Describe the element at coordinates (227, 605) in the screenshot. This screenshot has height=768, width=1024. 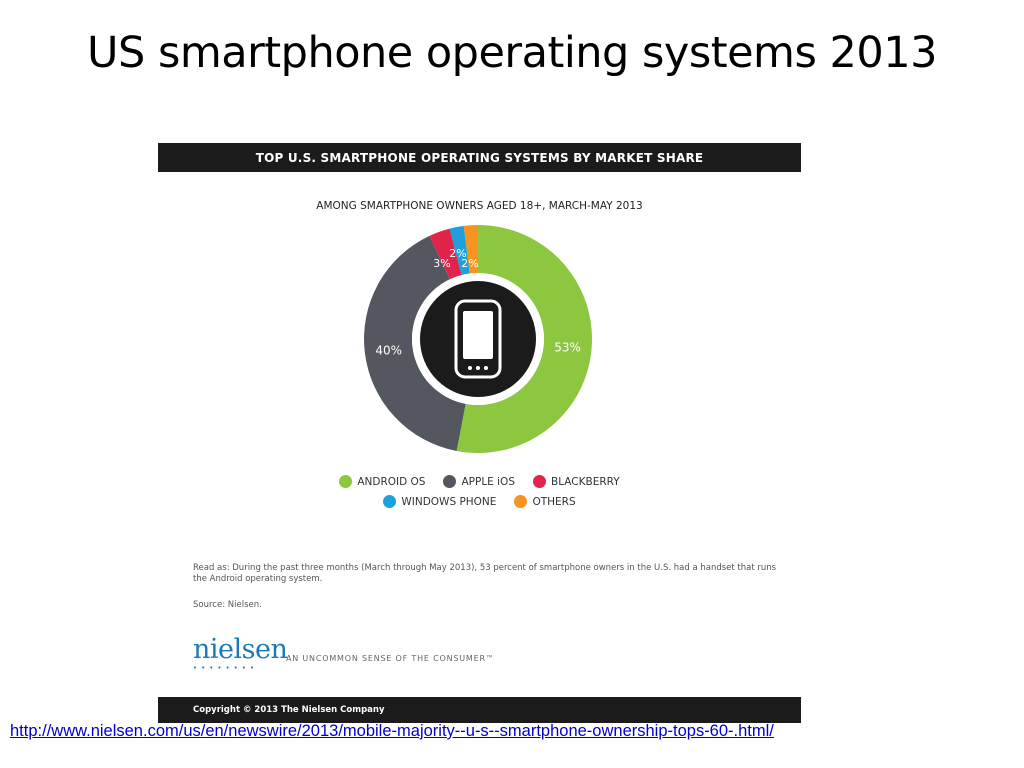
I see `source-note: Source: Nielsen.` at that location.